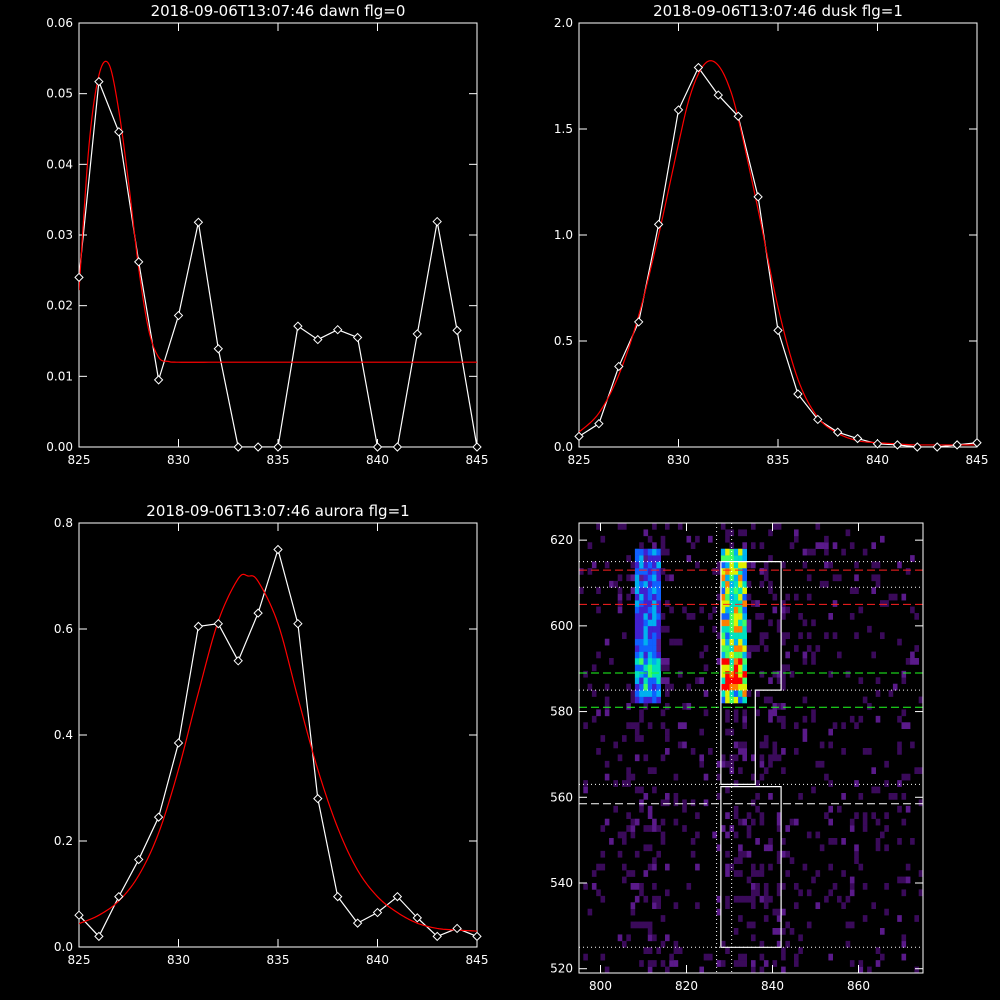 The image size is (1000, 1000). I want to click on chart-title: 2018-09-06T13:07:46 dusk flg=1, so click(778, 11).